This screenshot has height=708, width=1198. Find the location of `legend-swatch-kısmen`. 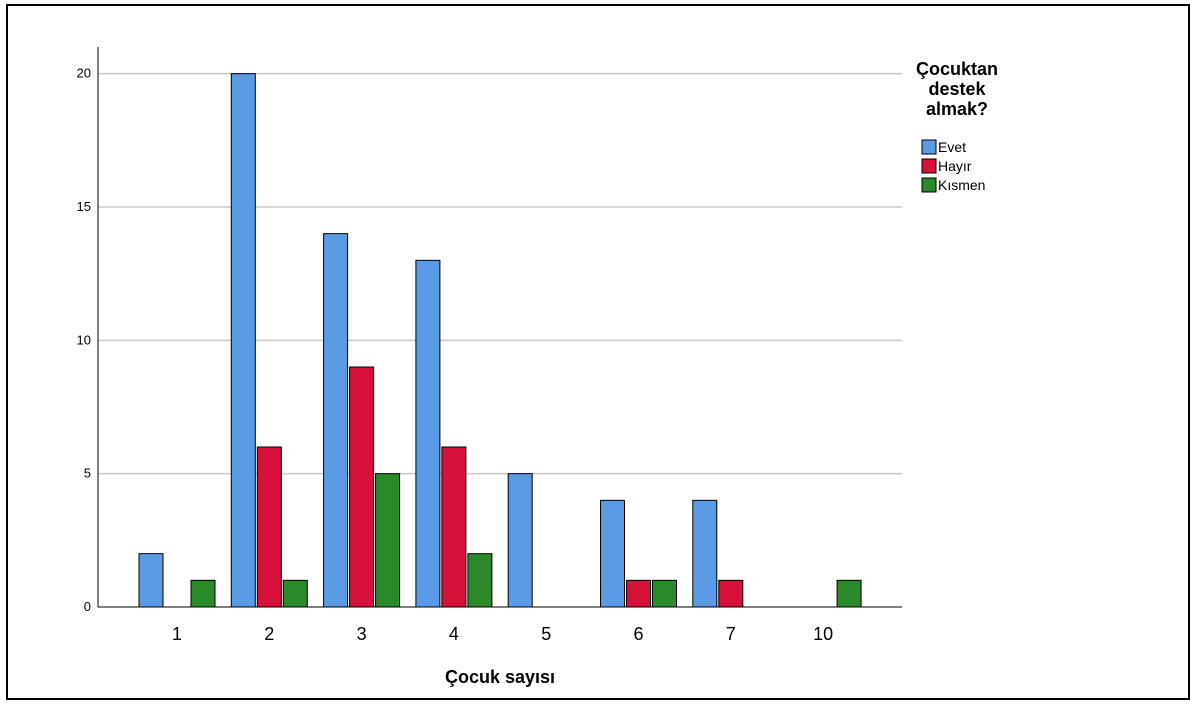

legend-swatch-kısmen is located at coordinates (929, 185).